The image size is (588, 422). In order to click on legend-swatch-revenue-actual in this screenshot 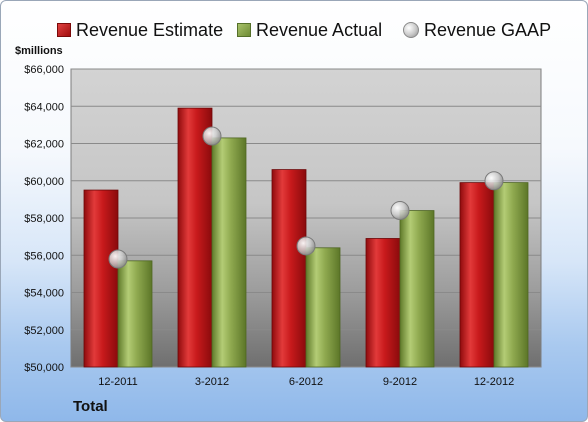, I will do `click(244, 30)`.